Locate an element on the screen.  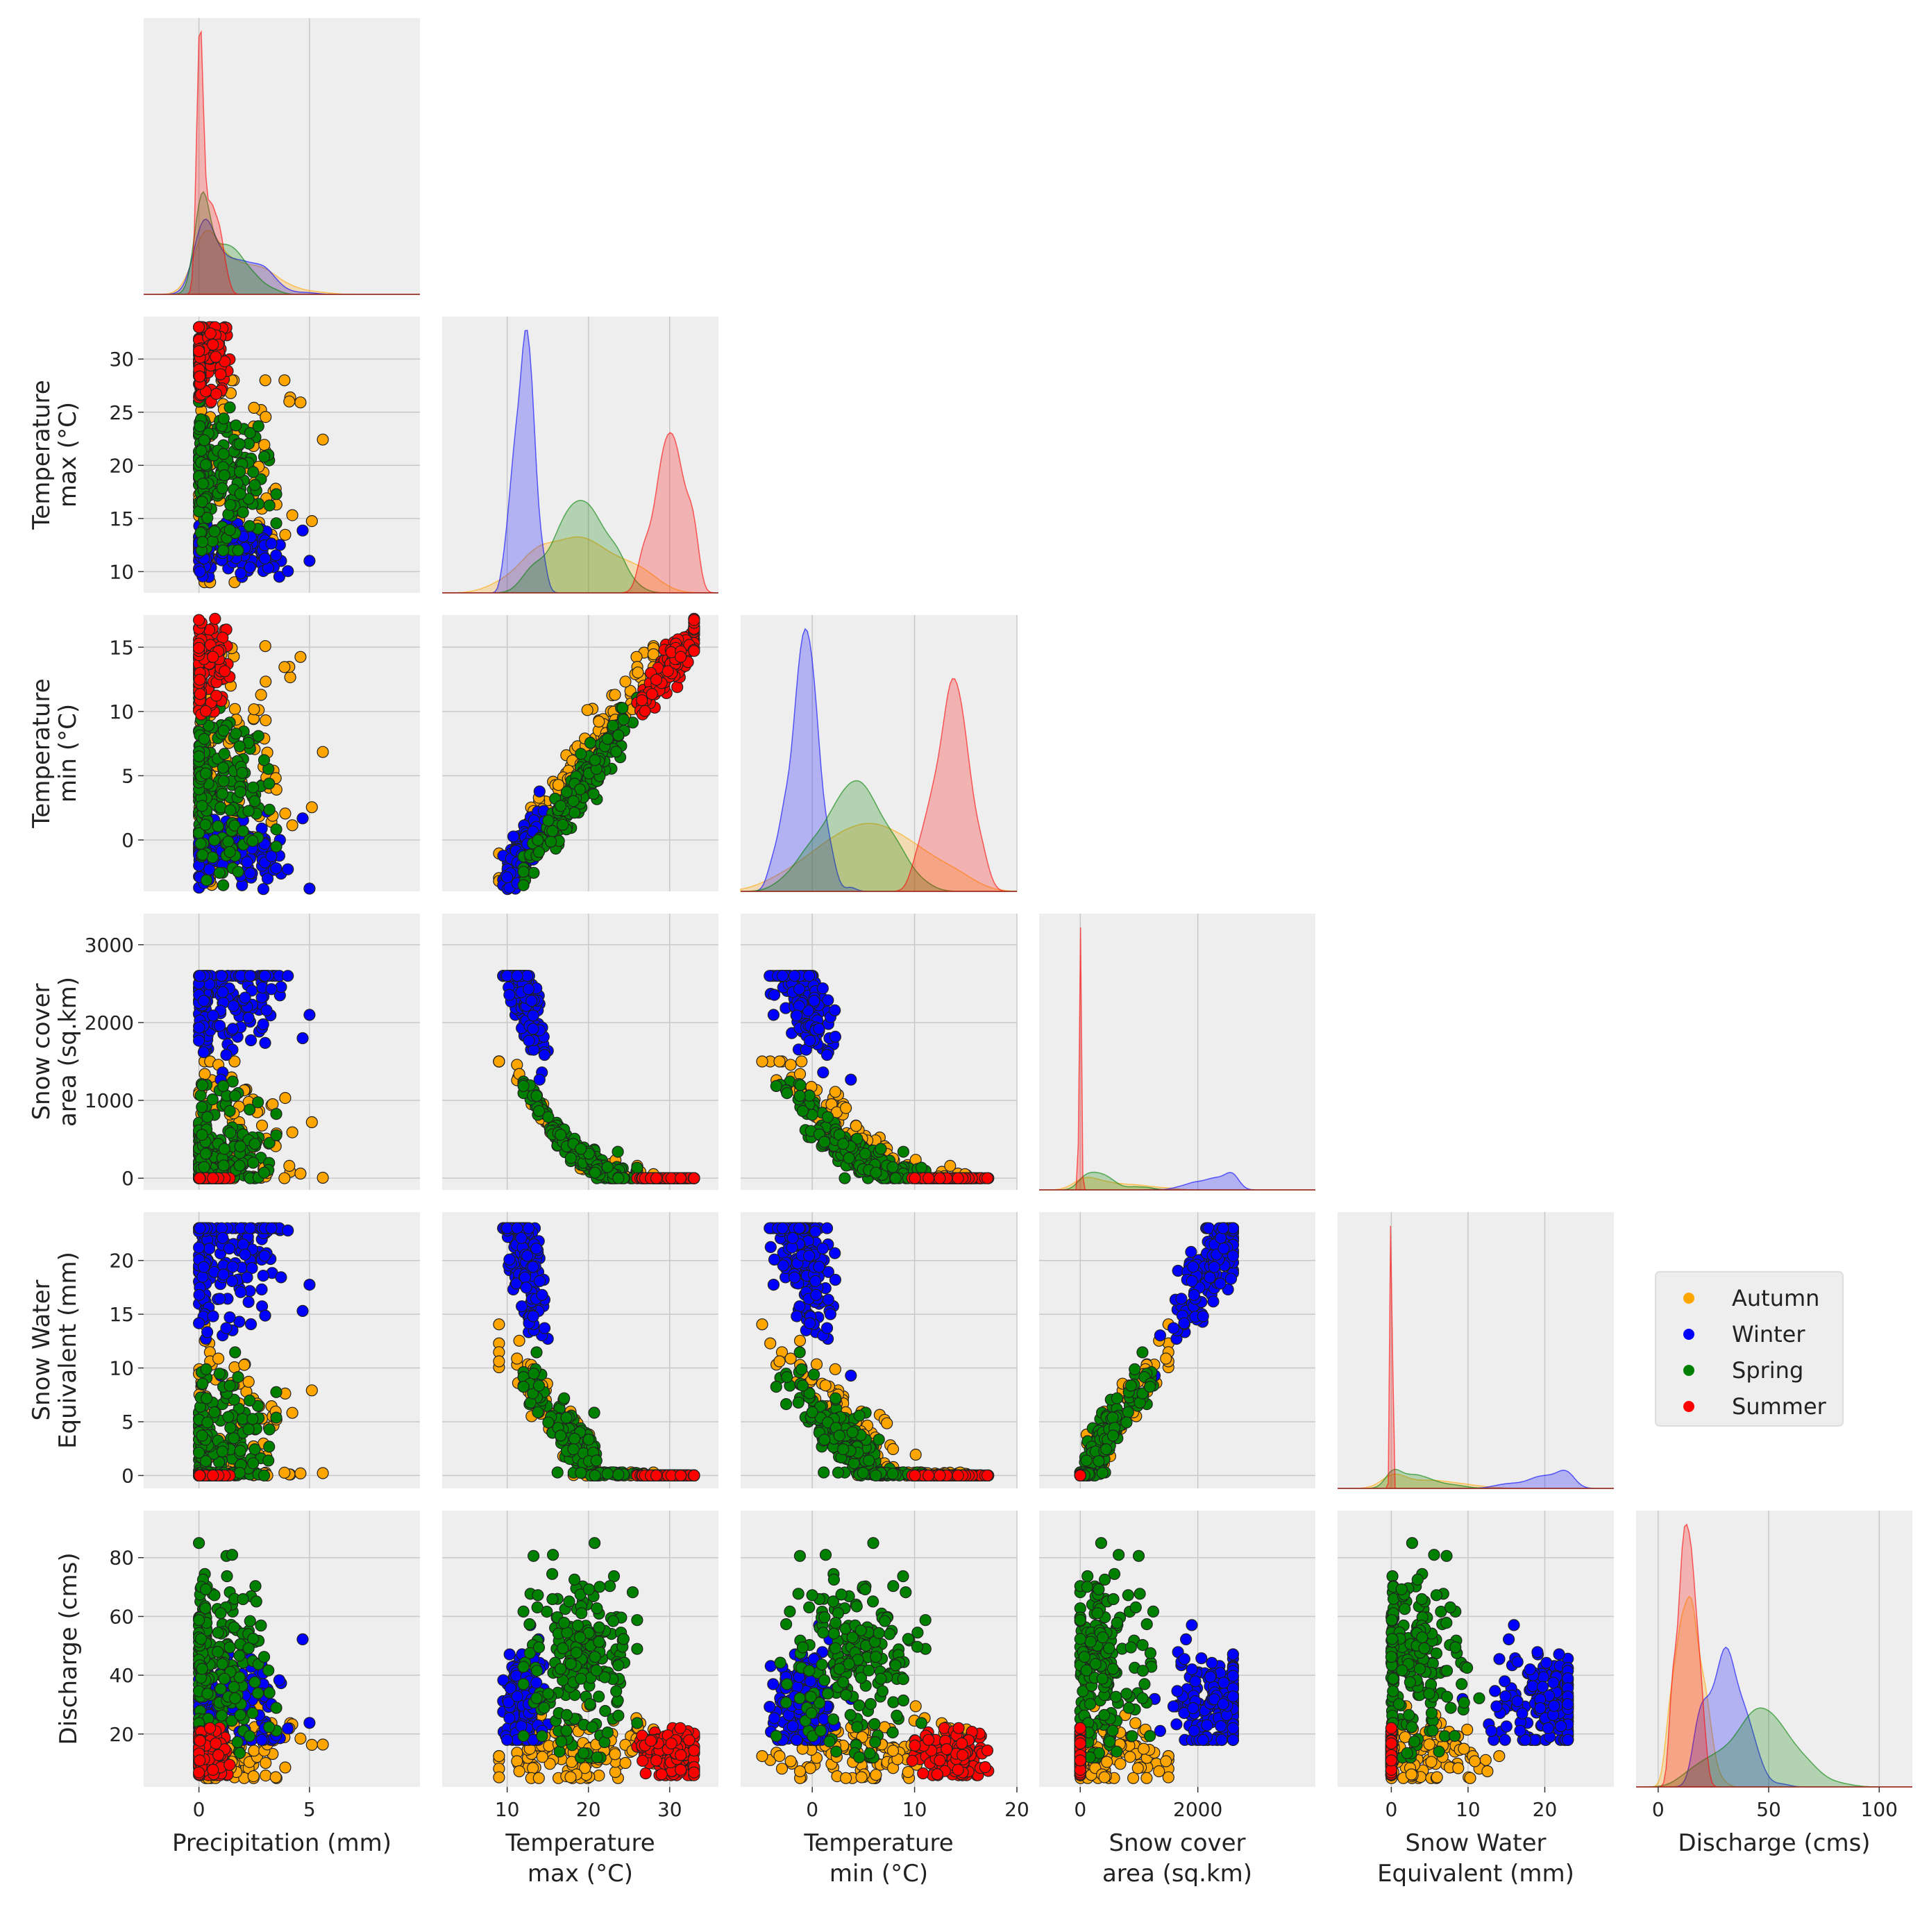
kde-autumn-tmax is located at coordinates (580, 565).